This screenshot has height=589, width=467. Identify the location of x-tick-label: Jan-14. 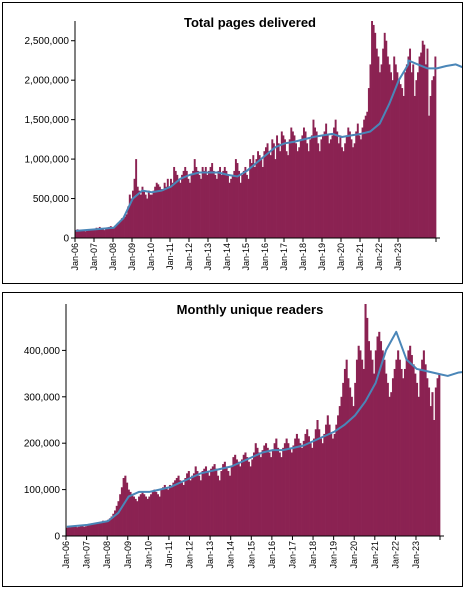
(227, 257).